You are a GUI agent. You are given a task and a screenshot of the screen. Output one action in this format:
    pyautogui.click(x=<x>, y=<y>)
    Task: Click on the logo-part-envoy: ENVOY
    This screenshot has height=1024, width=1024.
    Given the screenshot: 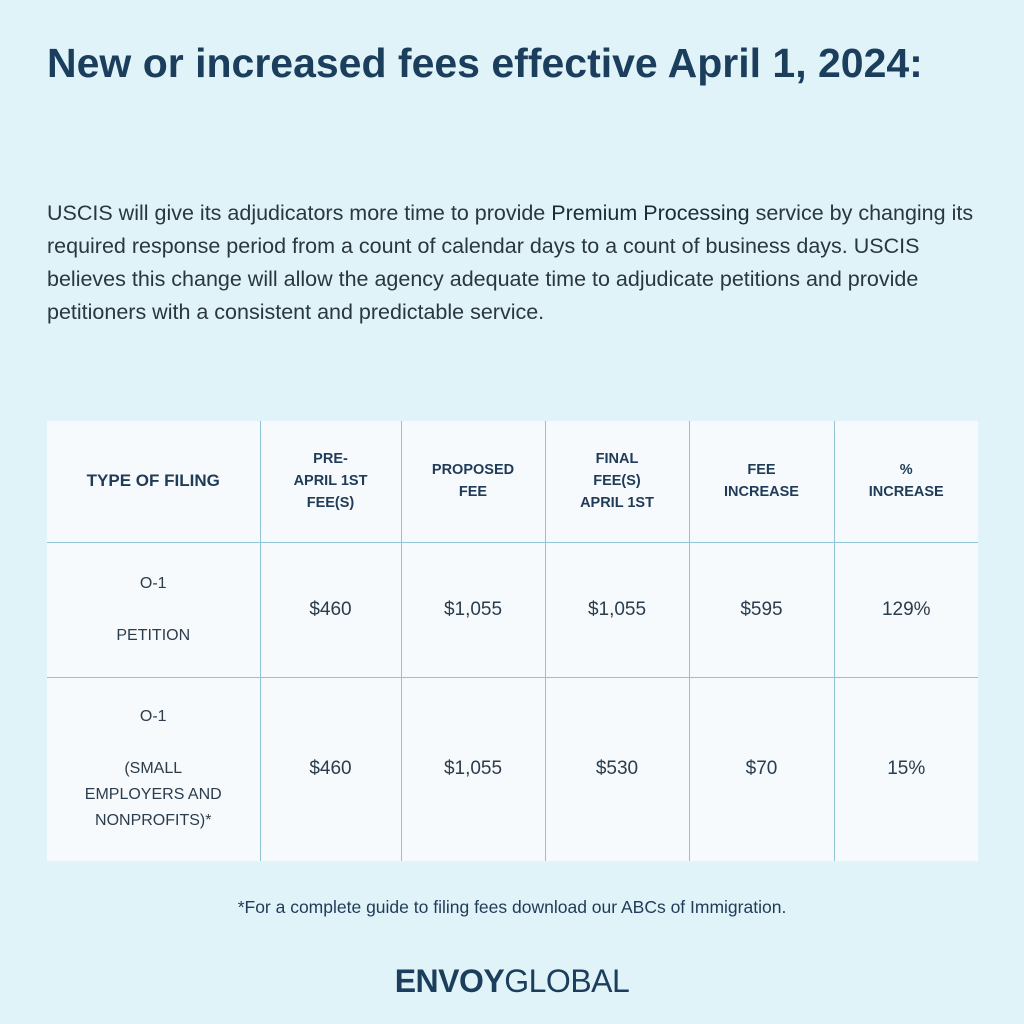 What is the action you would take?
    pyautogui.click(x=449, y=981)
    